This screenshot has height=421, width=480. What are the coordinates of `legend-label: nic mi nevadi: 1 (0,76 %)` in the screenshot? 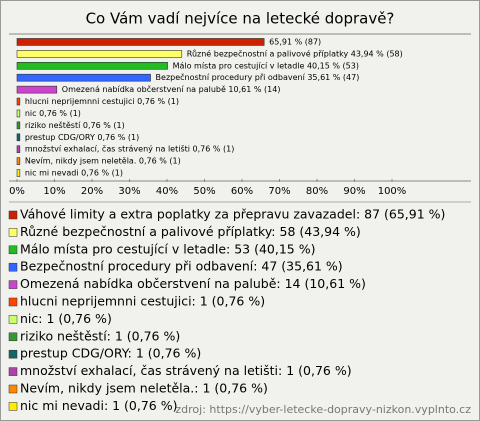 It's located at (99, 405).